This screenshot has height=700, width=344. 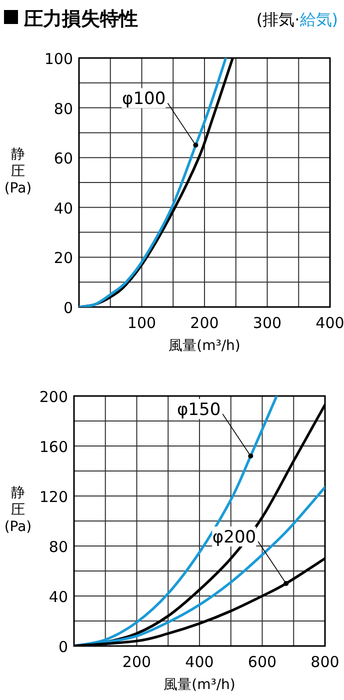 I want to click on y-tick-label: 100, so click(x=58, y=59).